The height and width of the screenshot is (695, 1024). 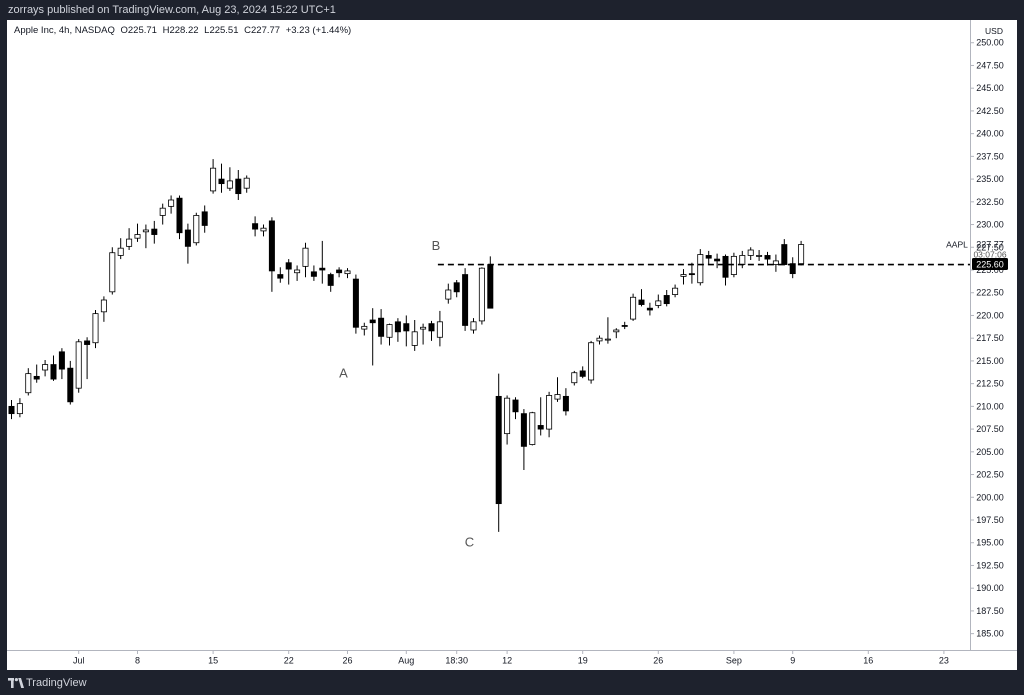 What do you see at coordinates (16, 683) in the screenshot?
I see `tradingview-logo-icon` at bounding box center [16, 683].